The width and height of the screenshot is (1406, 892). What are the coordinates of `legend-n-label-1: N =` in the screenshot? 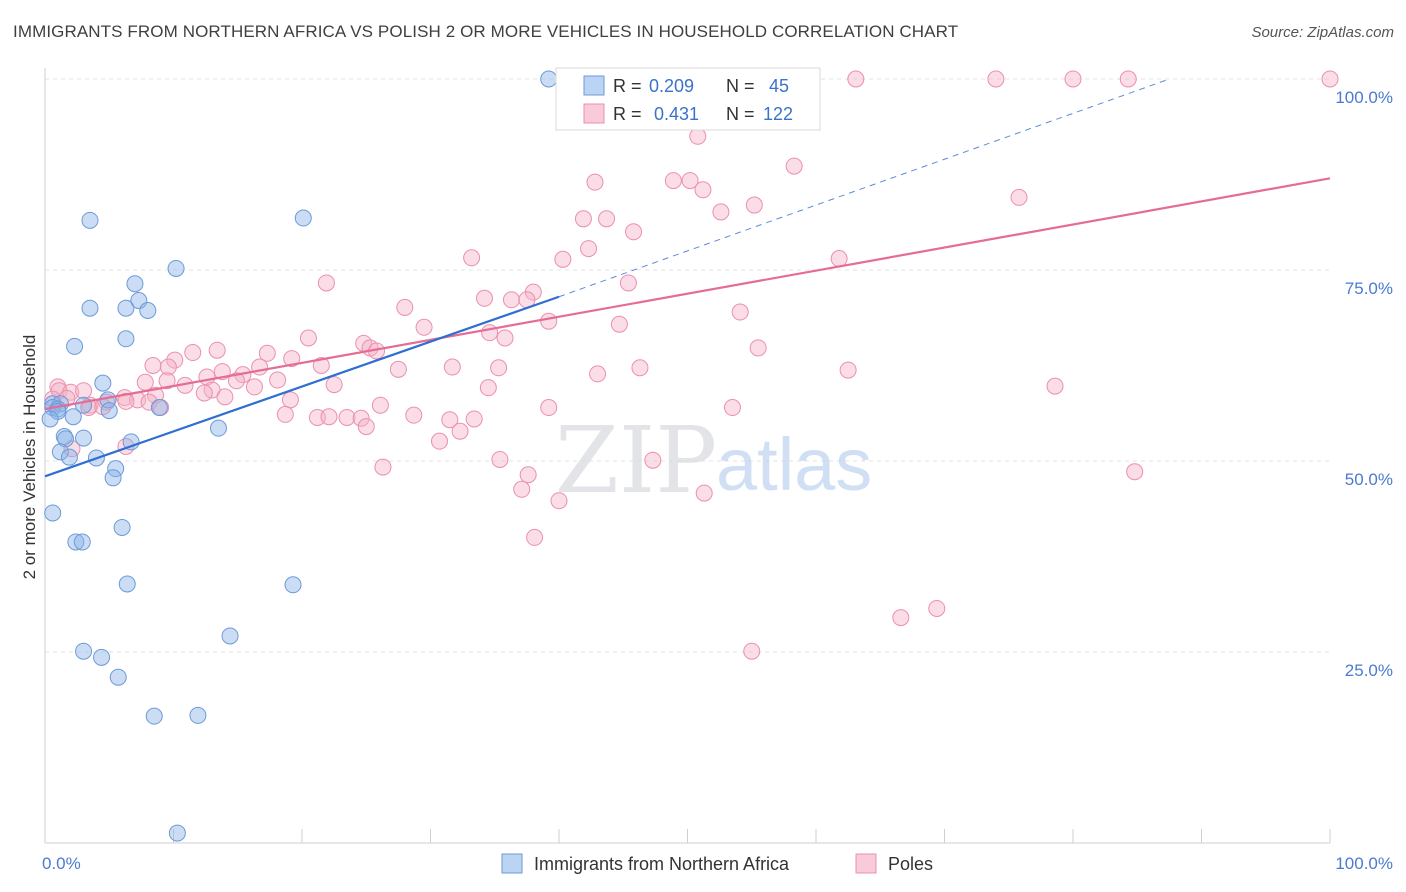 It's located at (740, 86).